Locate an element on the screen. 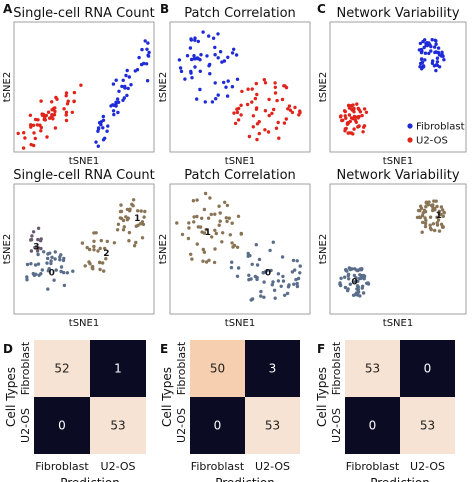 This screenshot has width=474, height=482. cluster-label-1: 1 is located at coordinates (439, 216).